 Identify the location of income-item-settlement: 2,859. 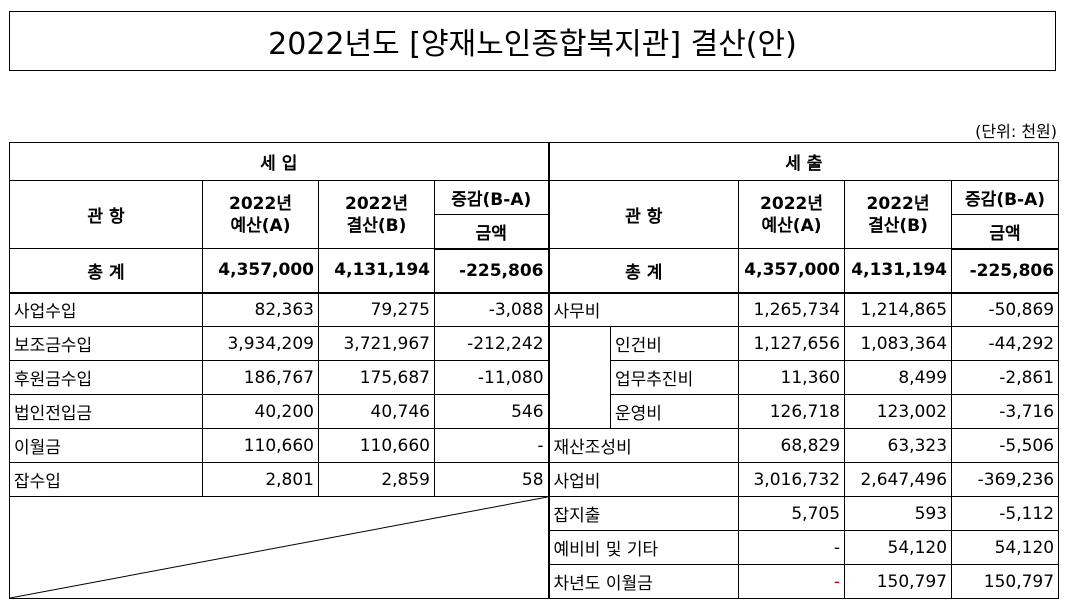
(376, 479).